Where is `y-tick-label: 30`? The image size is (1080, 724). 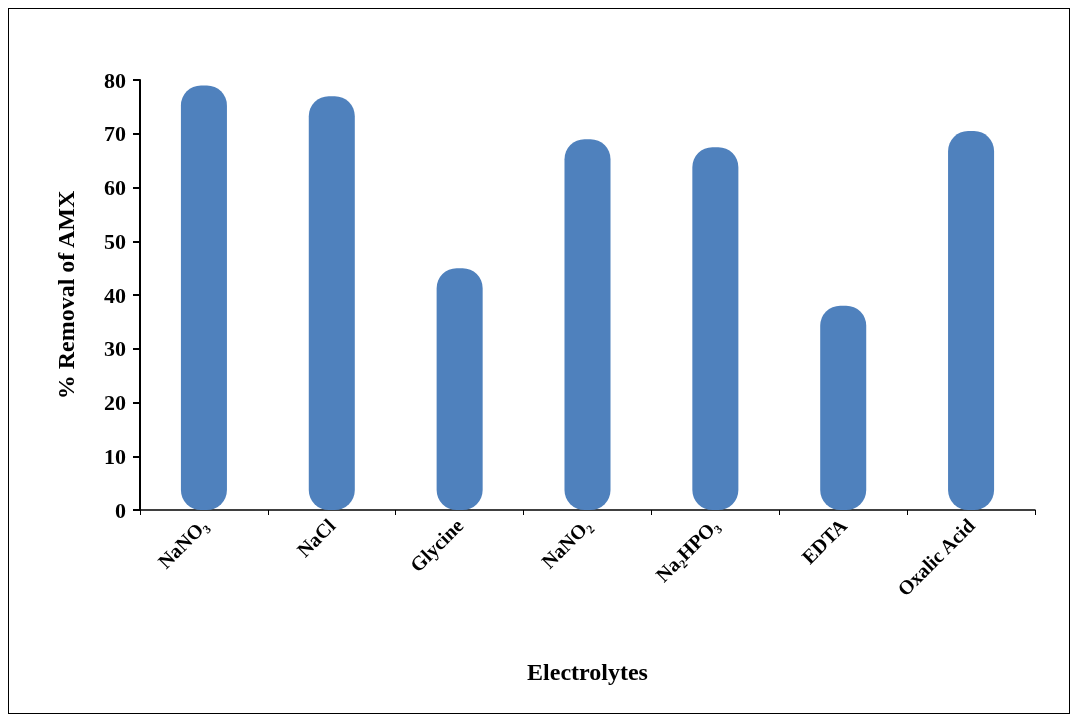 y-tick-label: 30 is located at coordinates (115, 349).